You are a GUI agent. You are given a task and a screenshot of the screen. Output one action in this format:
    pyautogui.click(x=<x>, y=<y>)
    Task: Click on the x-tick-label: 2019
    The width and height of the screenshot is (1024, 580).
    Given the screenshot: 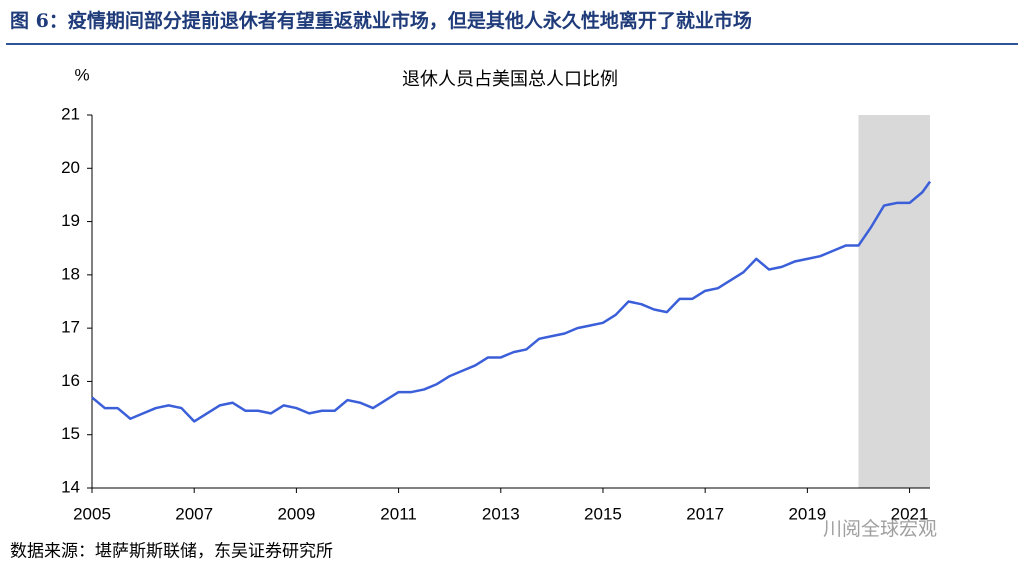 What is the action you would take?
    pyautogui.click(x=807, y=513)
    